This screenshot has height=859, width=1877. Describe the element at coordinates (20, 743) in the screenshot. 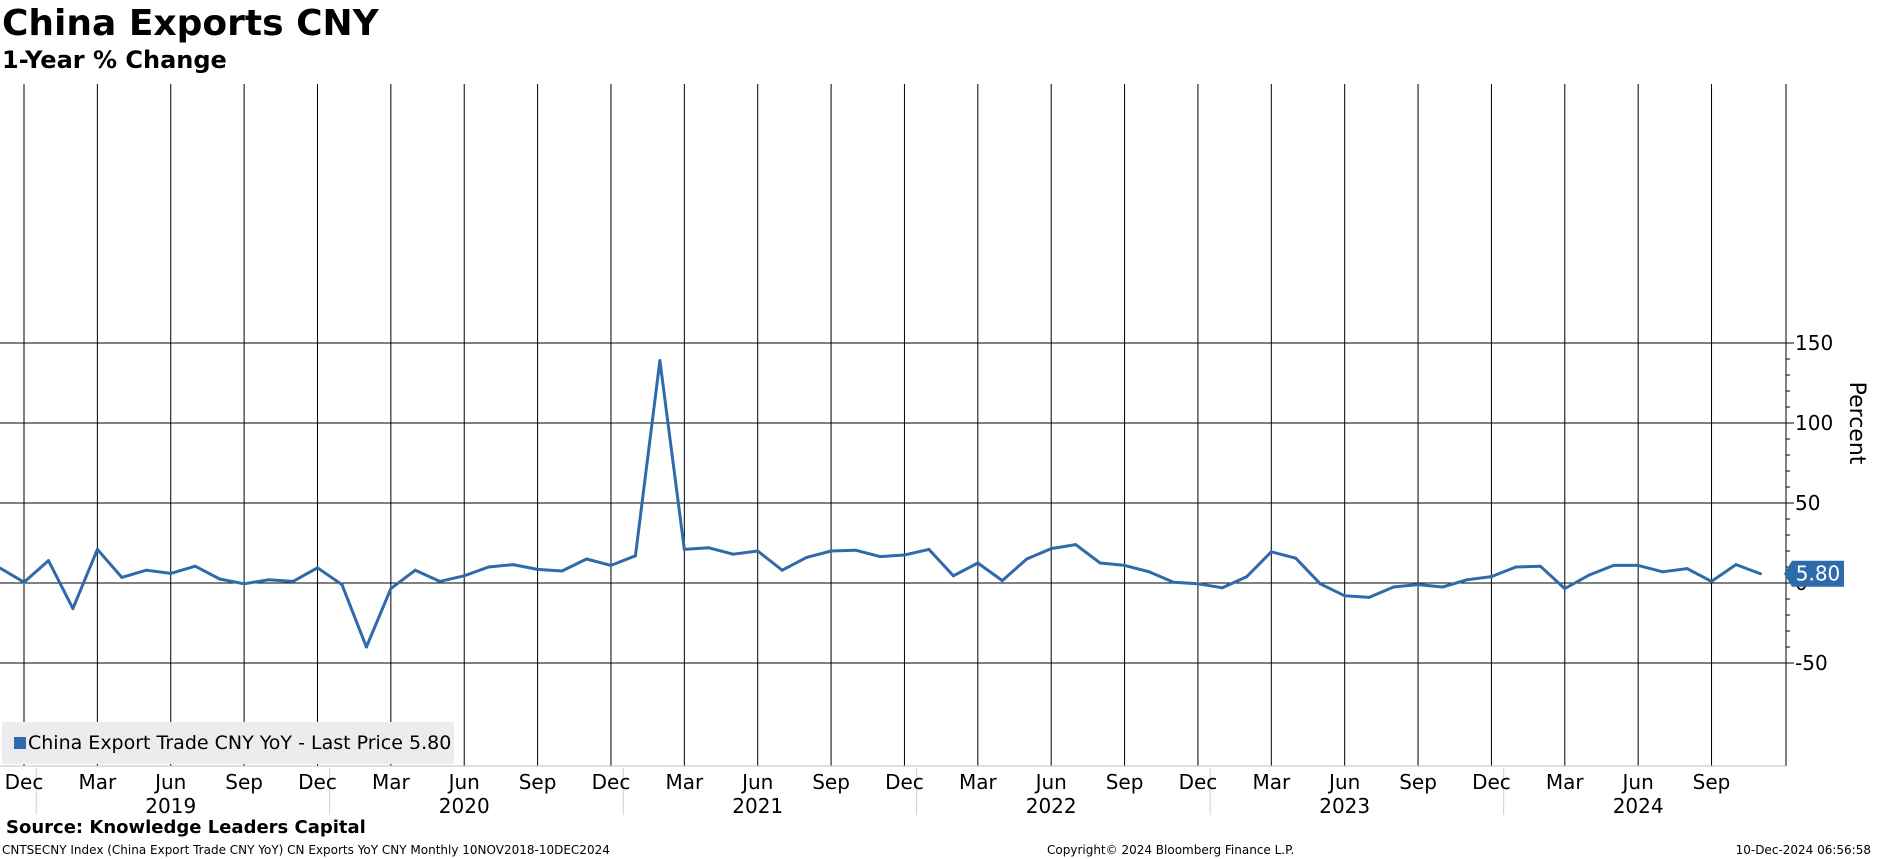

I see `legend-swatch` at that location.